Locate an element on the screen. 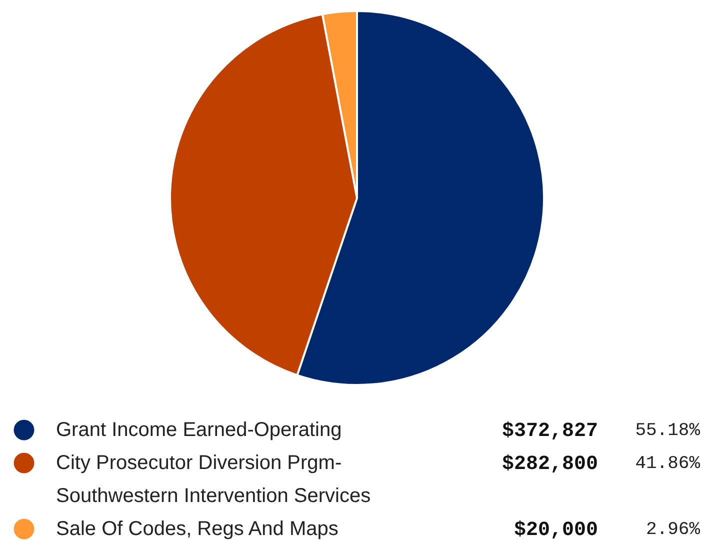 This screenshot has width=704, height=541. legend-label: City Prosecutor Diversion Prgm-Southwestern Intervention Services is located at coordinates (213, 479).